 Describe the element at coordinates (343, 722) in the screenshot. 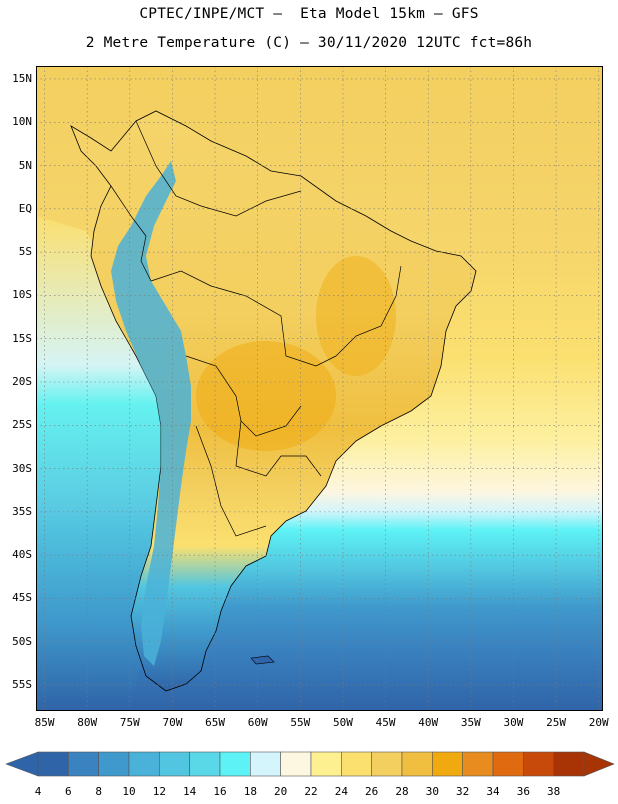

I see `lon-tick-label: 50W` at that location.